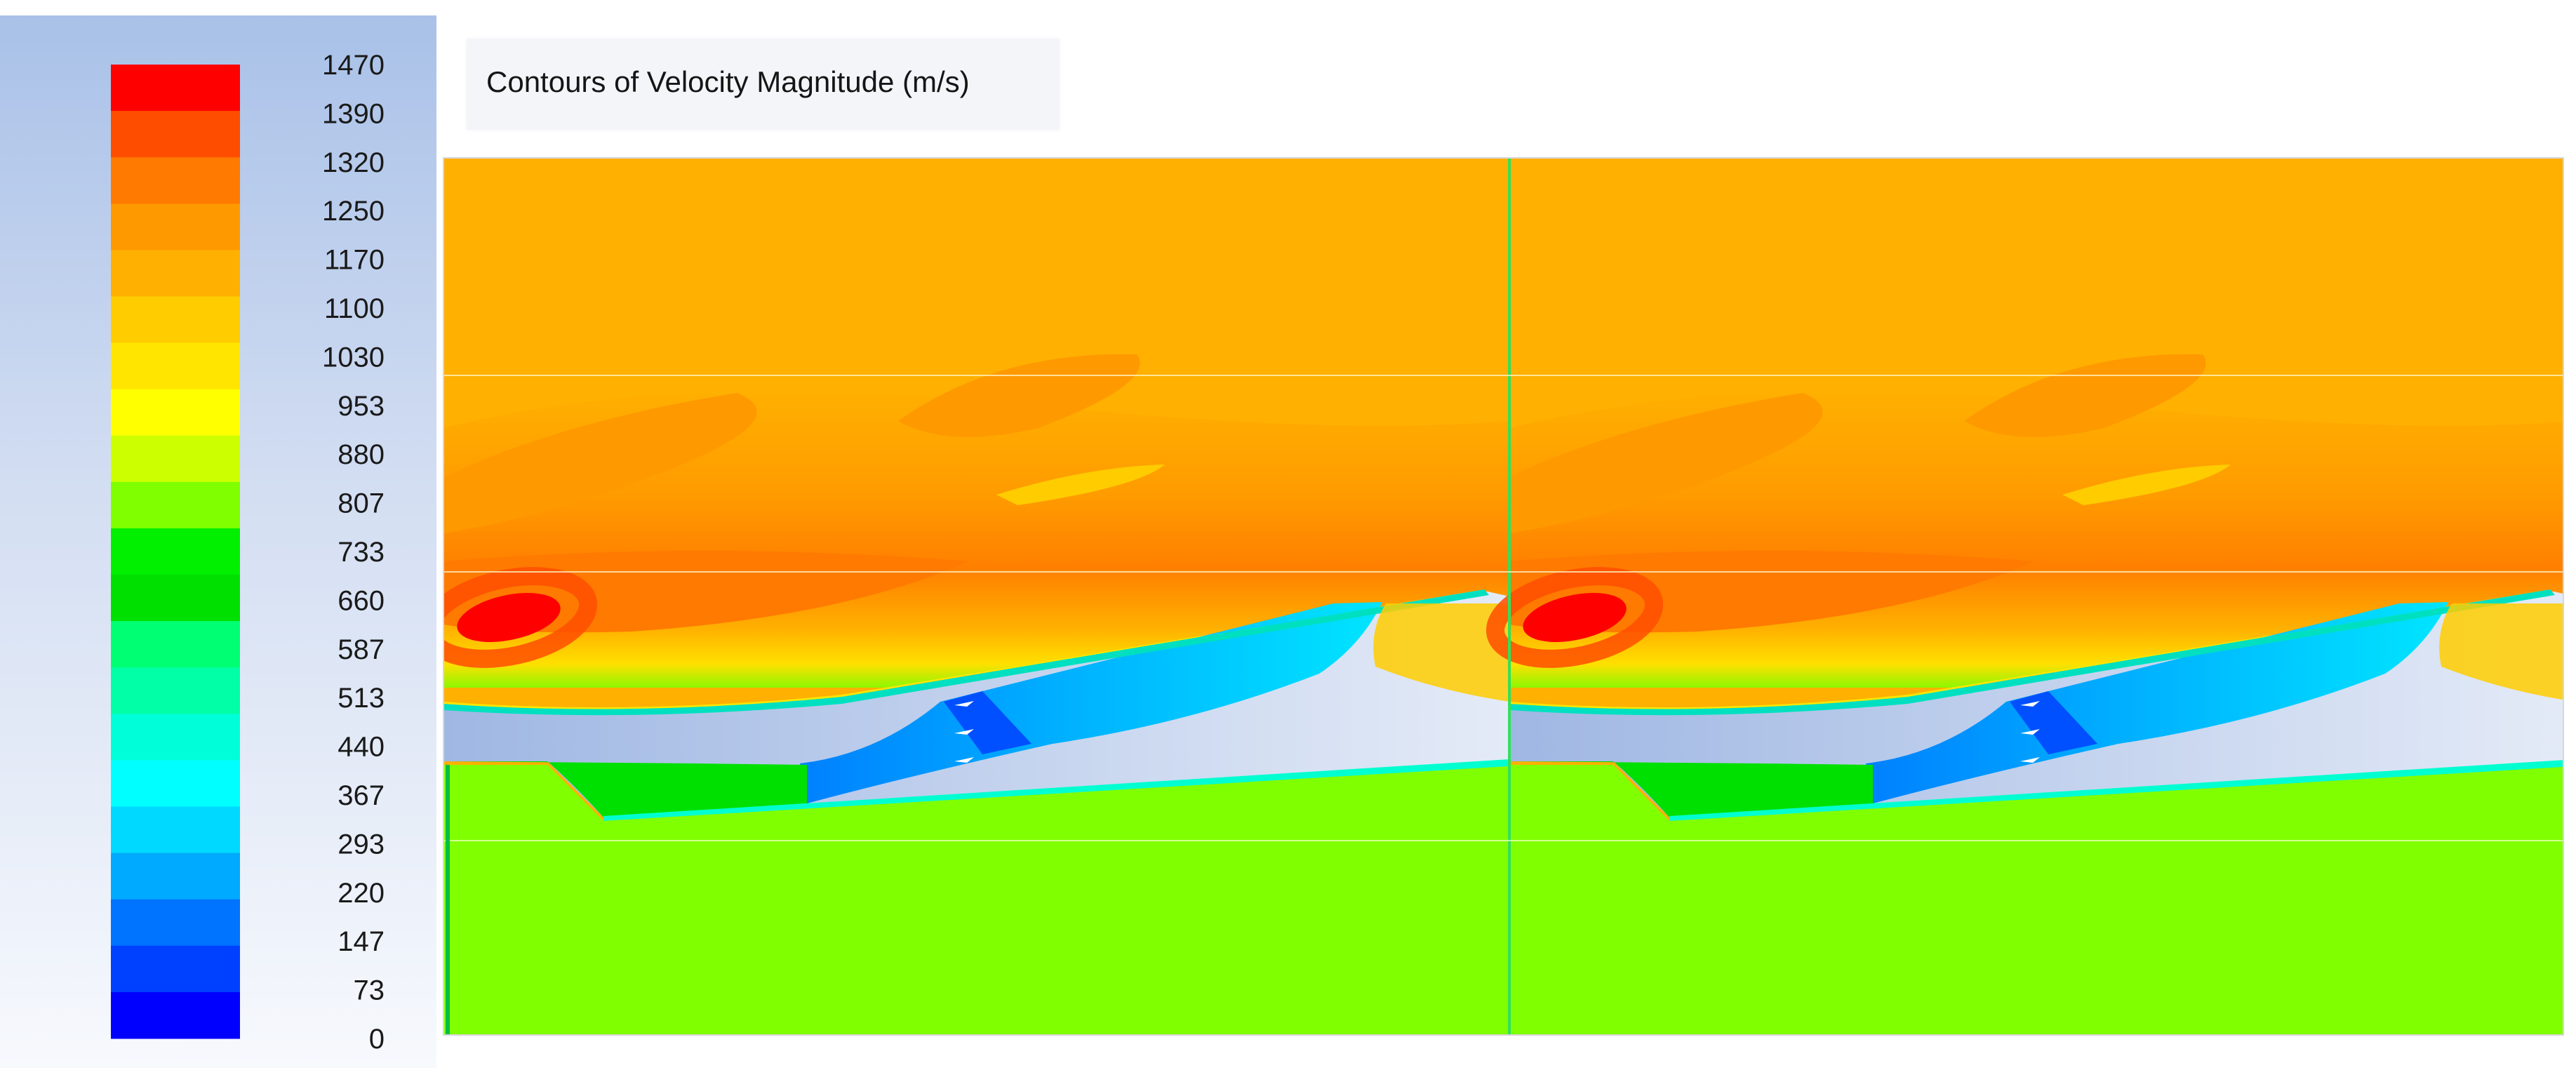 Image resolution: width=2576 pixels, height=1082 pixels. I want to click on colorbar-tick-label: 1320, so click(353, 162).